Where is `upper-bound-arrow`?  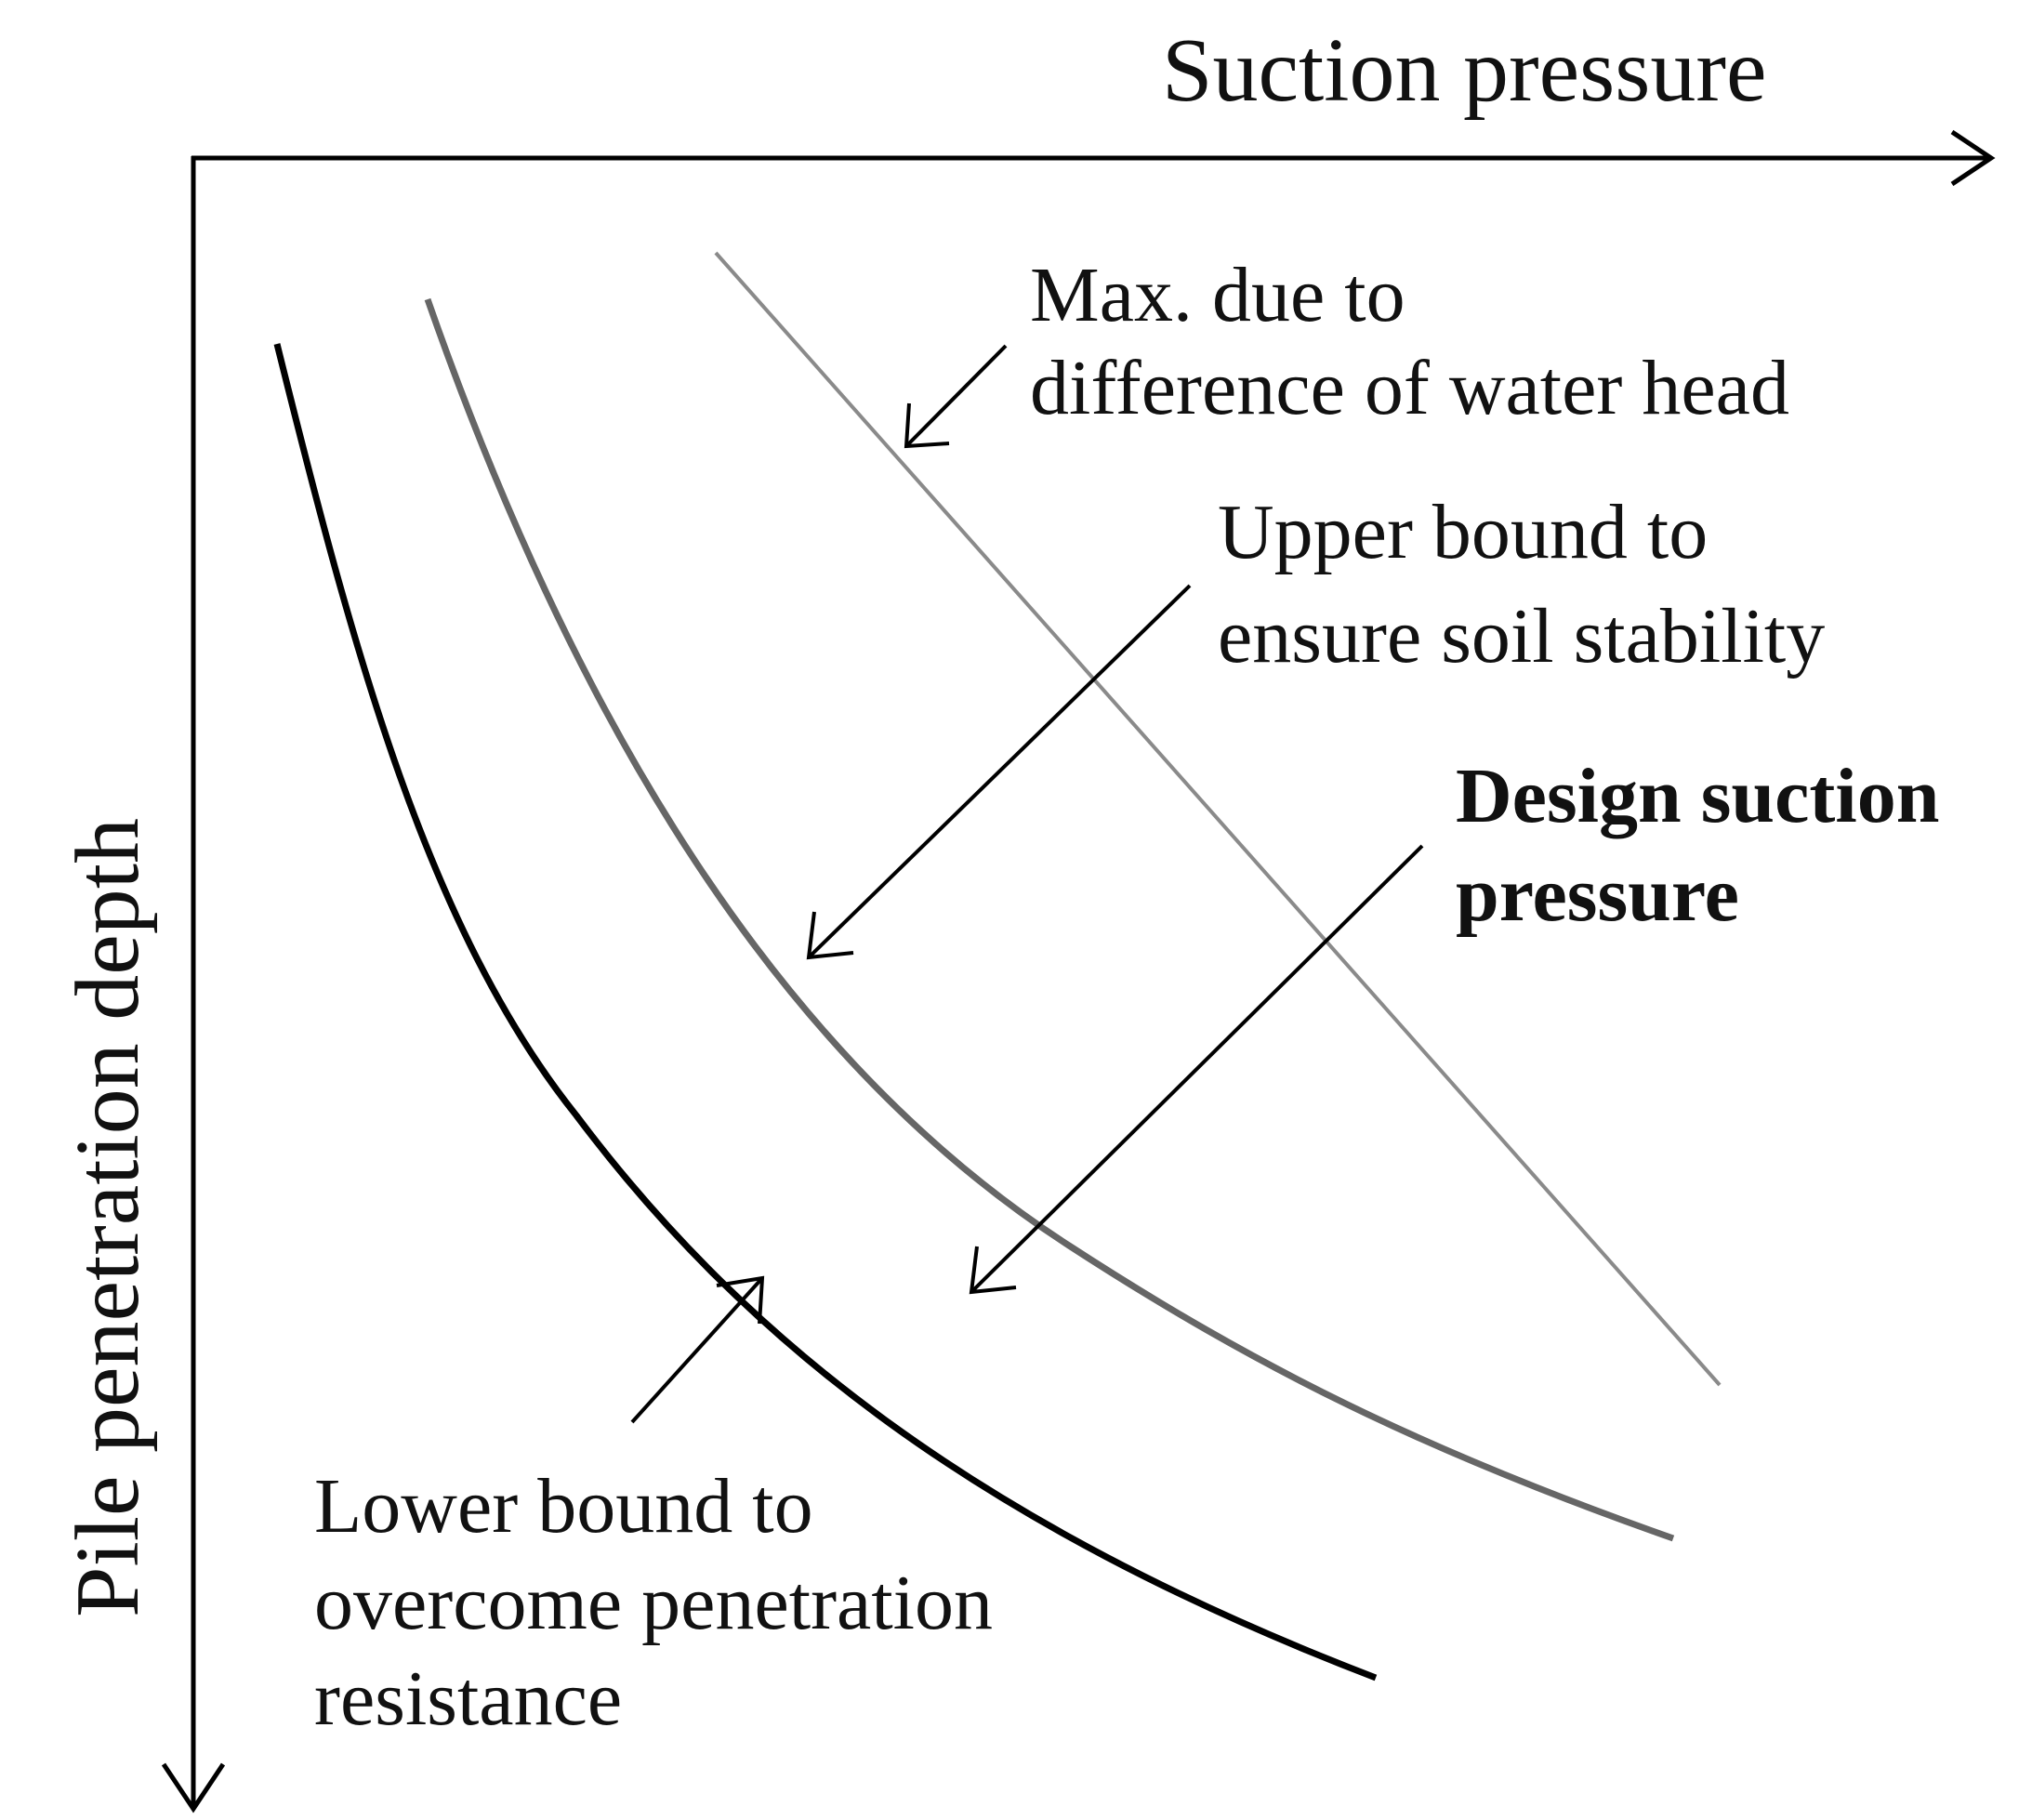 upper-bound-arrow is located at coordinates (999, 771).